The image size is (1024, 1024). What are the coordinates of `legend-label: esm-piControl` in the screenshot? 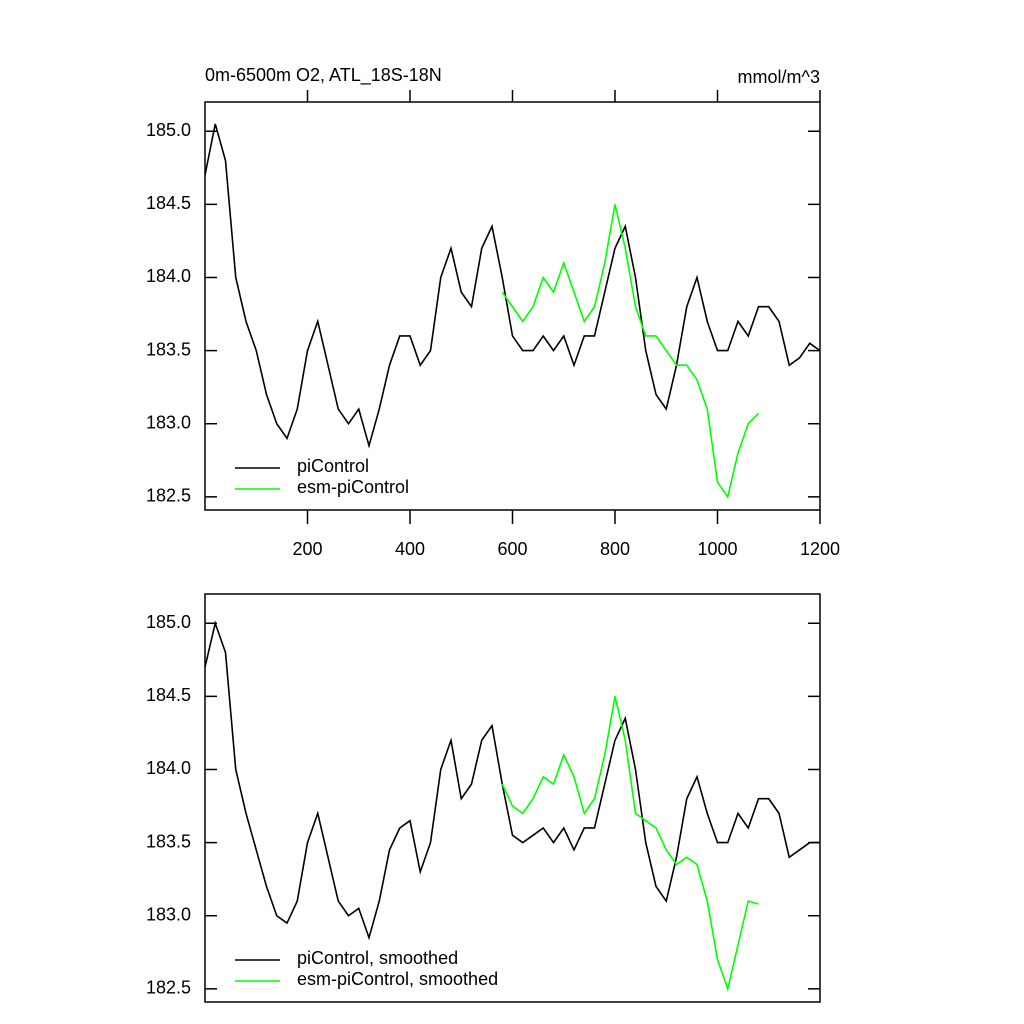 It's located at (353, 487).